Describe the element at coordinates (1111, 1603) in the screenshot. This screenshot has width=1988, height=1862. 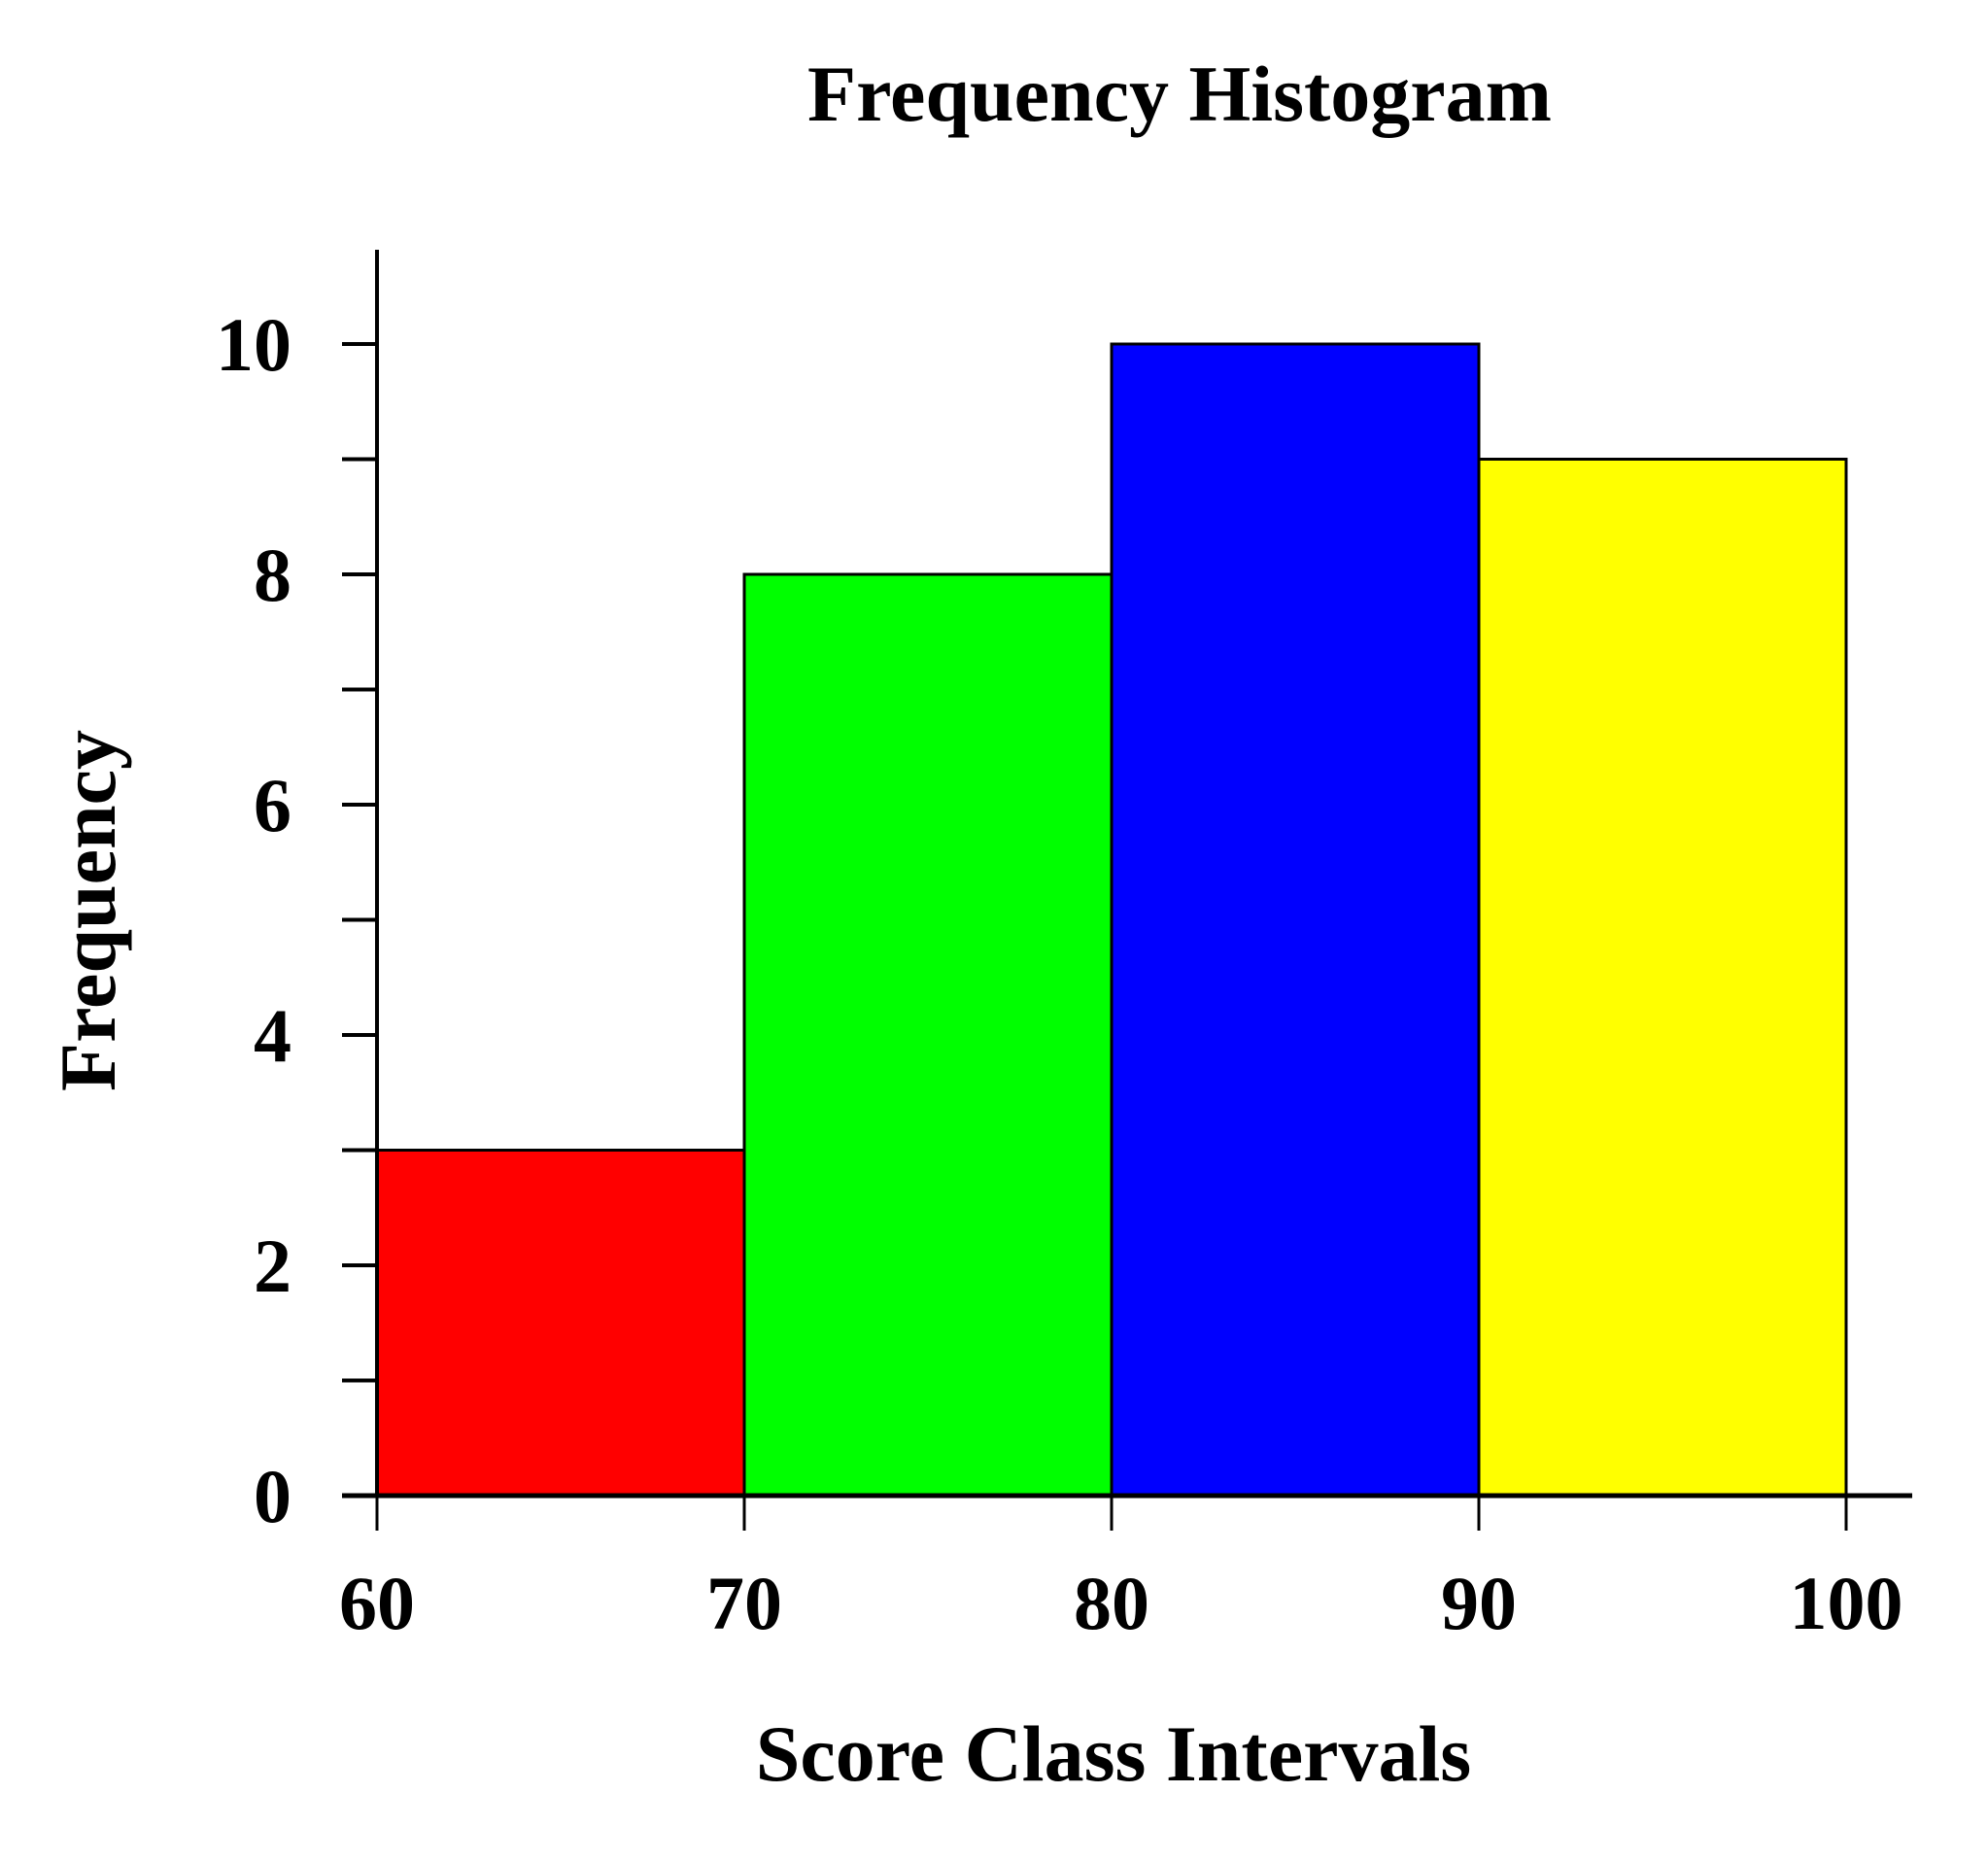
I see `x-tick-label: 80` at that location.